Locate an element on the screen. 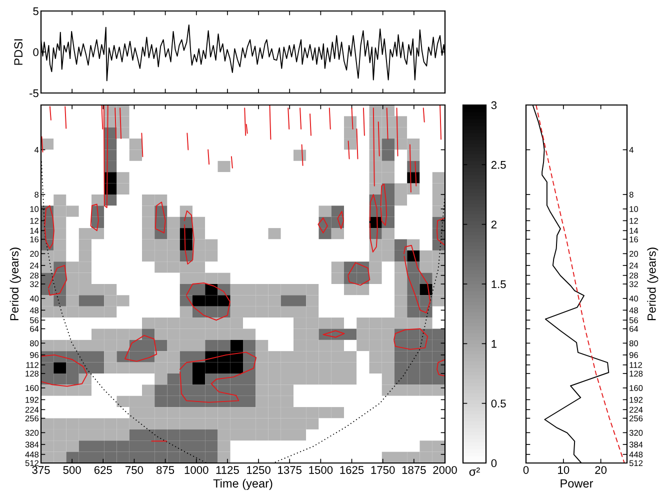  x-tick-label: 1500 is located at coordinates (321, 470).